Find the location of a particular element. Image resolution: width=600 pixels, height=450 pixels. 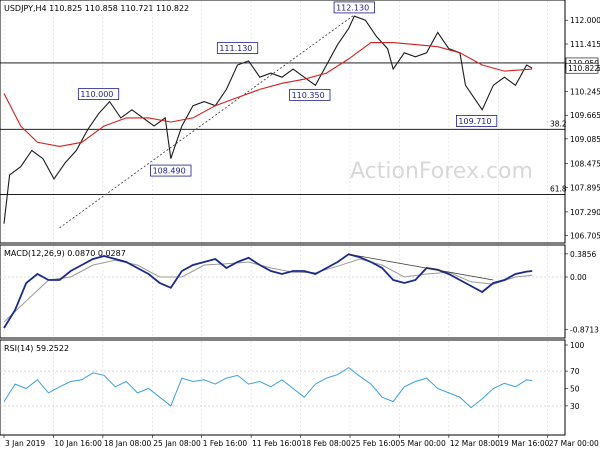

macd-tick-label: 0.3856 is located at coordinates (583, 254).